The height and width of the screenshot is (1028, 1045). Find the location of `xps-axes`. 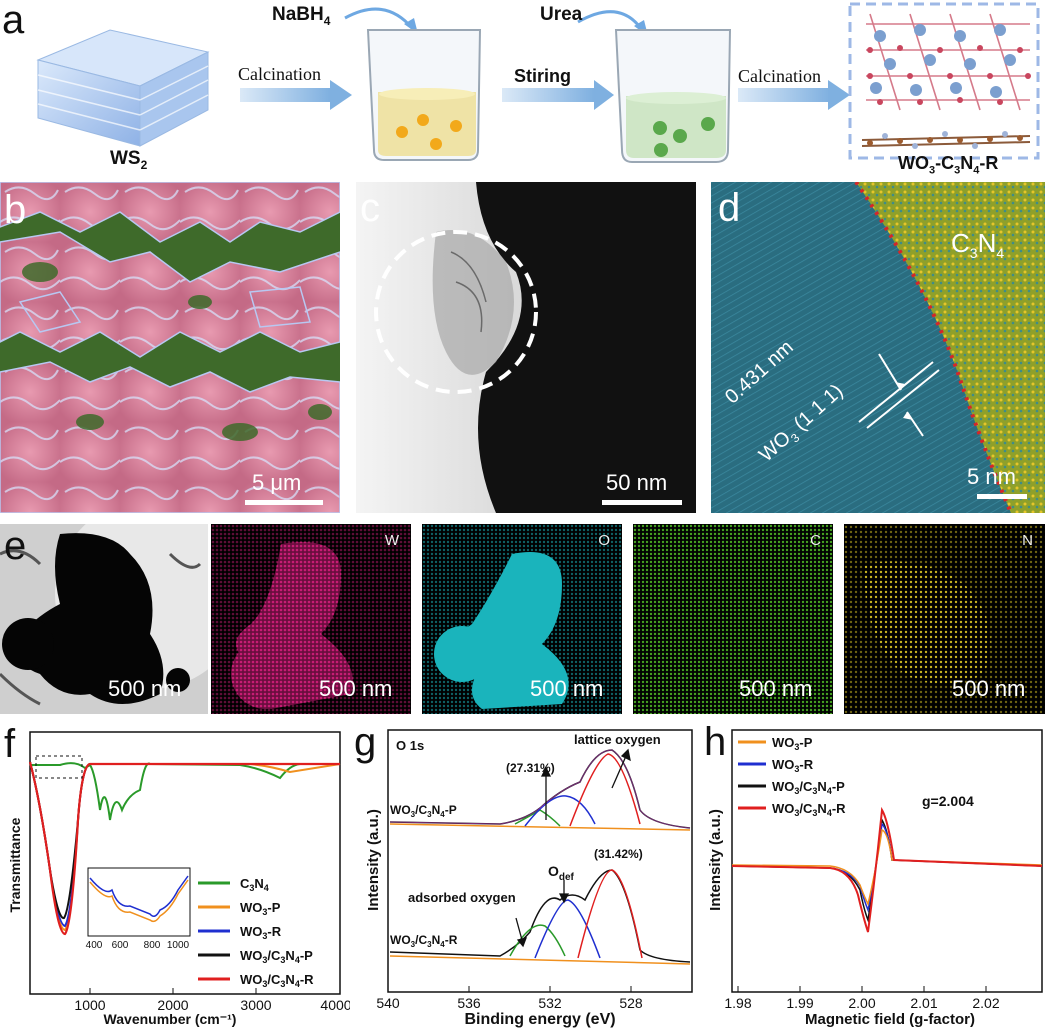

xps-axes is located at coordinates (540, 861).